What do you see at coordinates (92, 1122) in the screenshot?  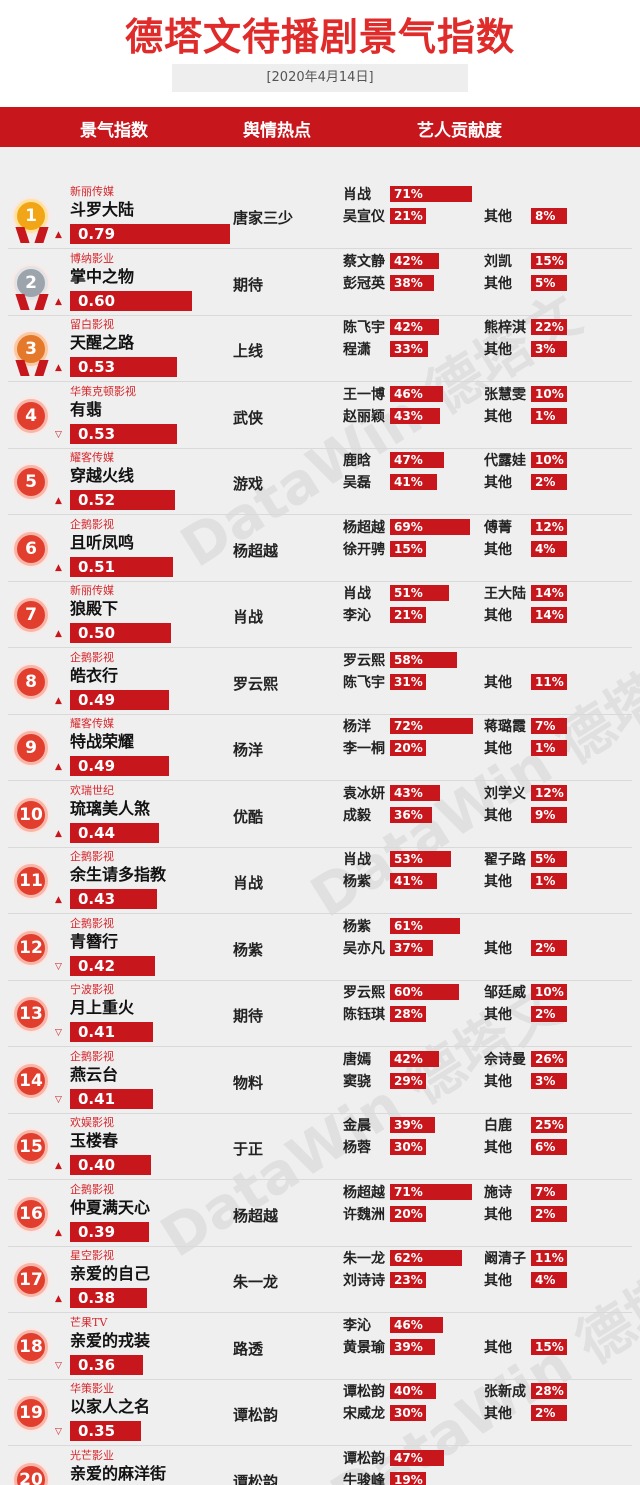 I see `company-label: 欢娱影视` at bounding box center [92, 1122].